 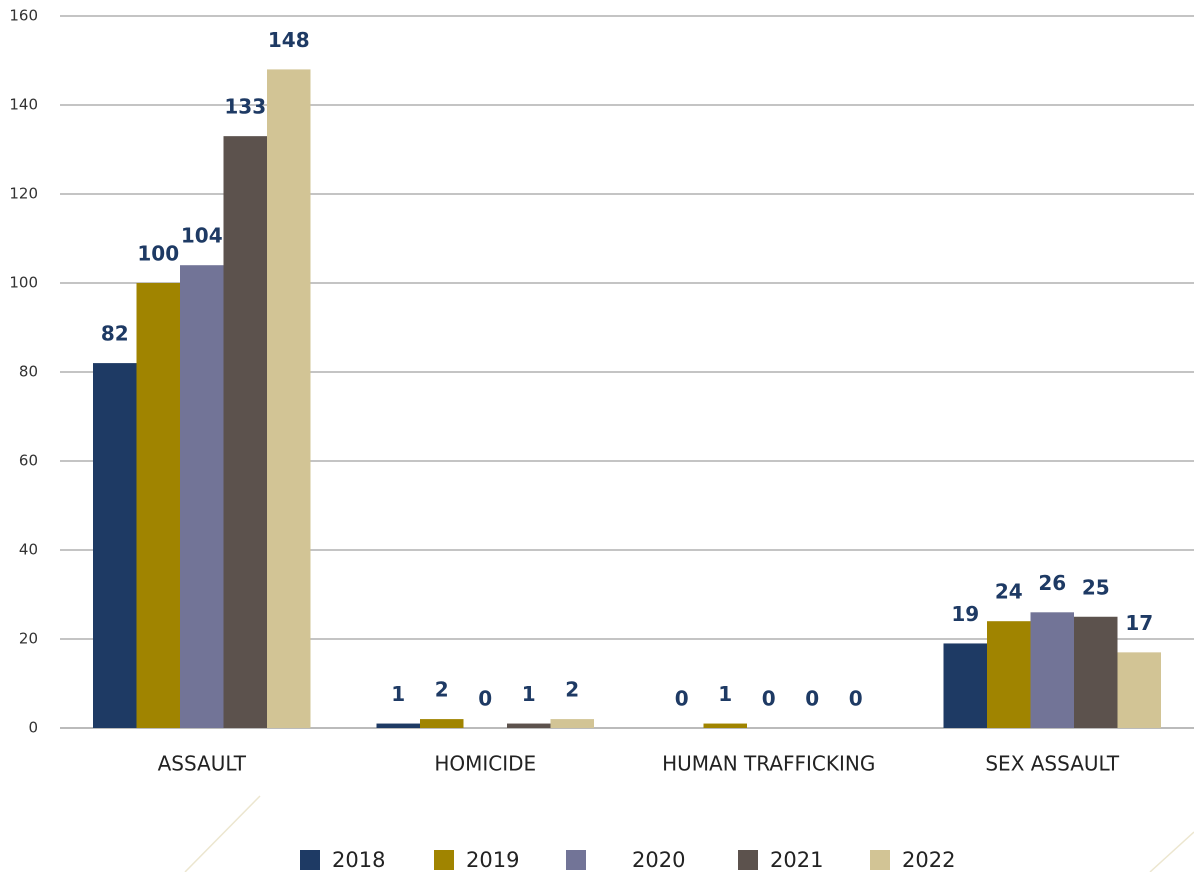 What do you see at coordinates (202, 764) in the screenshot?
I see `x-tick-label: ASSAULT` at bounding box center [202, 764].